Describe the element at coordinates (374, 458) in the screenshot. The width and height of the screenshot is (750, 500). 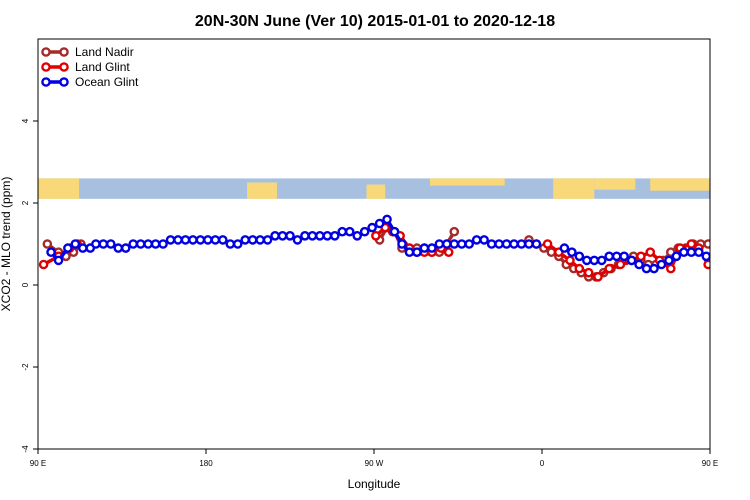
I see `x-axis: 90 E 180 90 W 0 90 E` at that location.